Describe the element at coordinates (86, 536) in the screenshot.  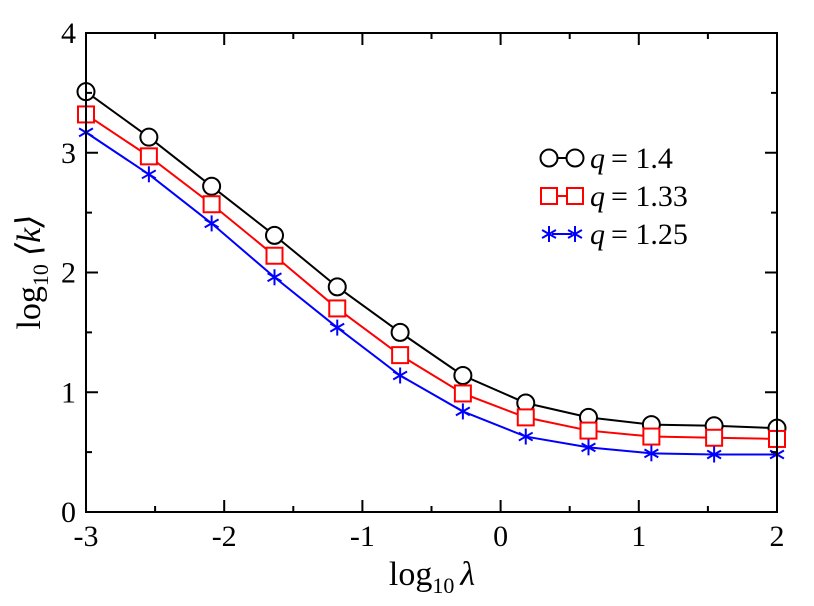
I see `x-tick-label: -3` at that location.